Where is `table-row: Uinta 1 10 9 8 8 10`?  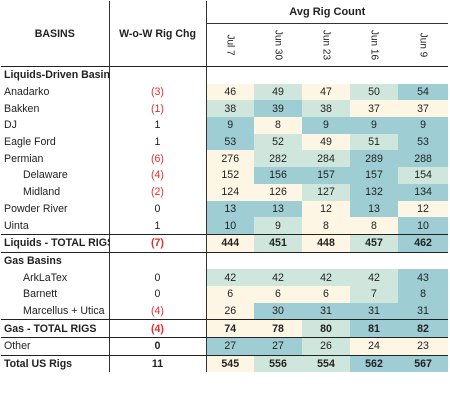 table-row: Uinta 1 10 9 8 8 10 is located at coordinates (225, 226).